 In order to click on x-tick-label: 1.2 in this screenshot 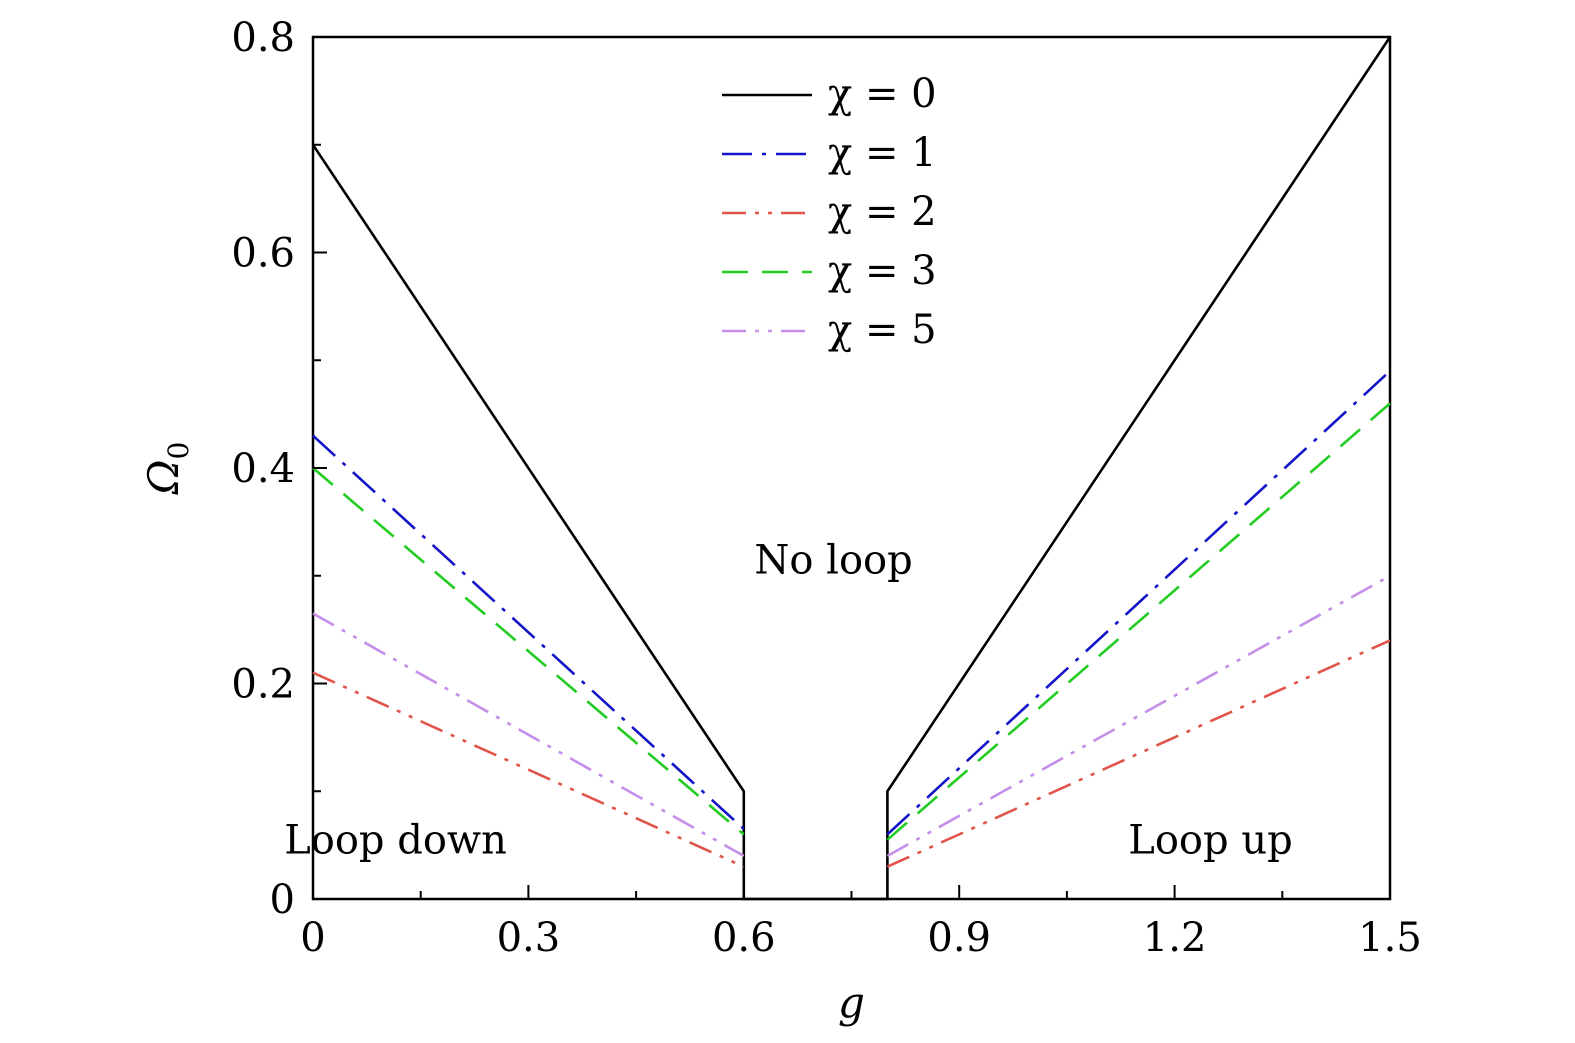, I will do `click(1175, 938)`.